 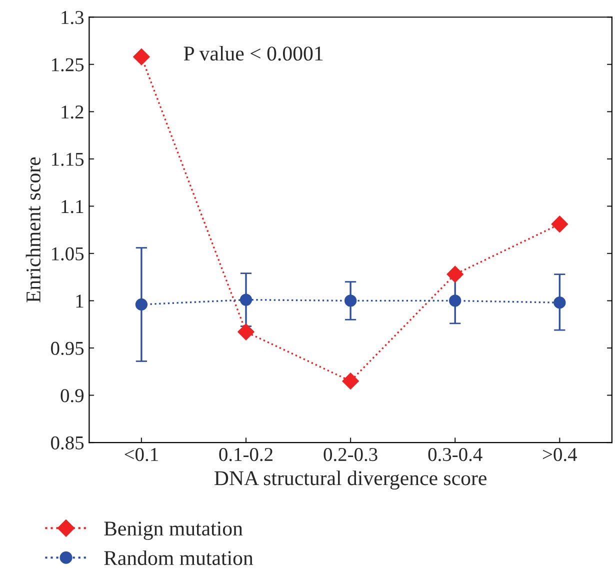 What do you see at coordinates (351, 455) in the screenshot?
I see `x-tick-label: 0.2-0.3` at bounding box center [351, 455].